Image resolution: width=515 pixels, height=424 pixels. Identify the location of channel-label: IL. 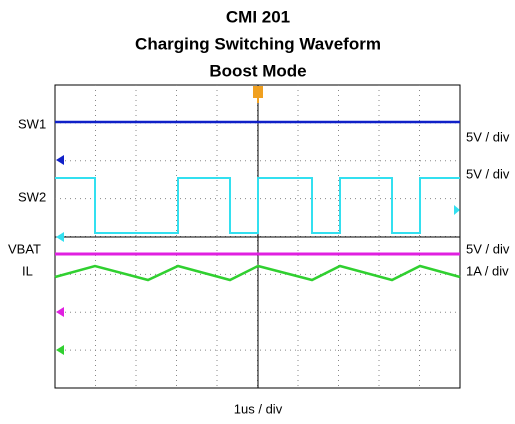
(27, 270).